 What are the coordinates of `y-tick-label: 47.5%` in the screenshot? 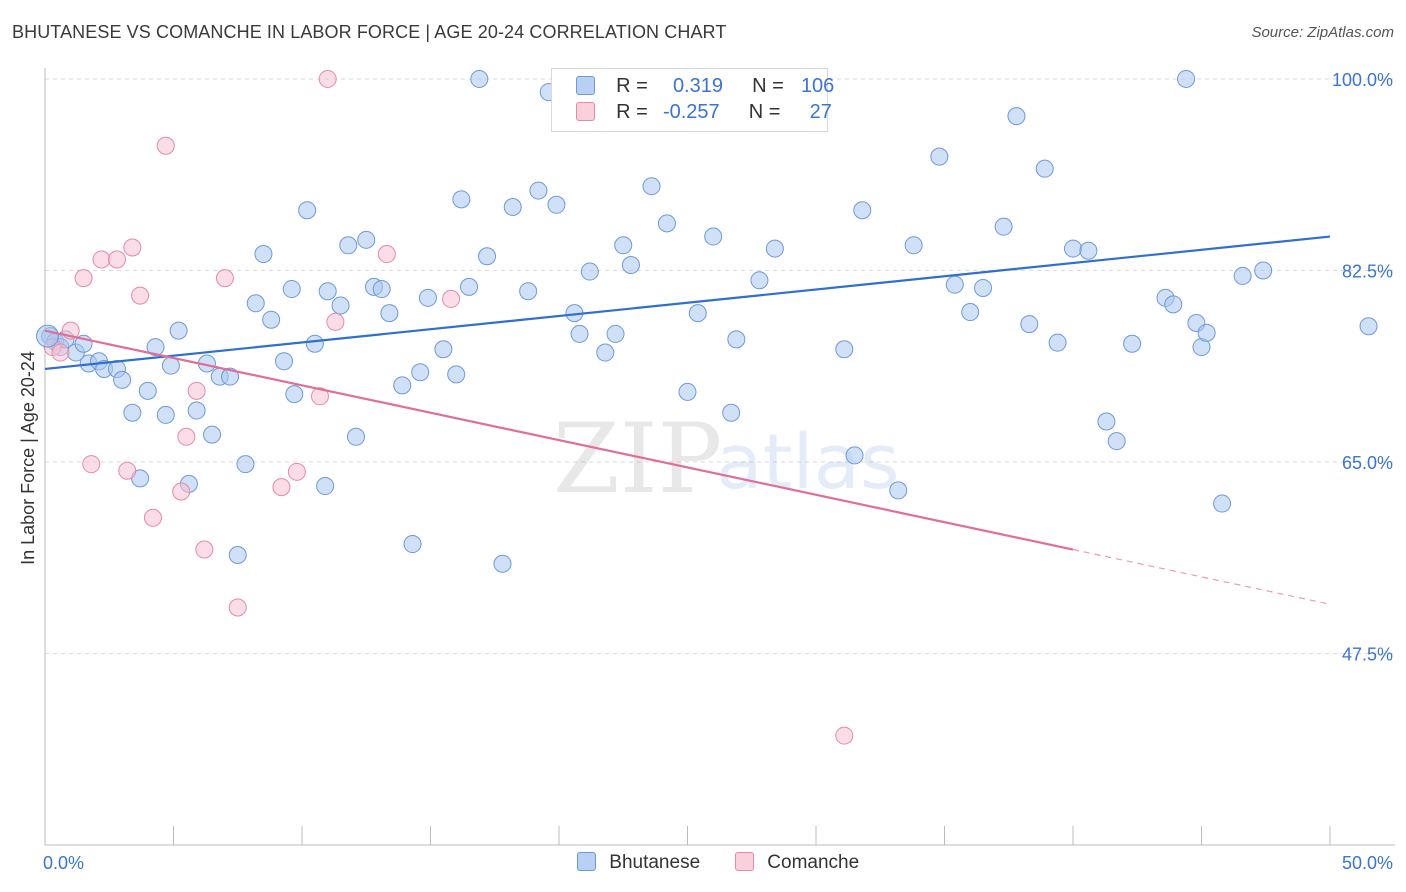 It's located at (1367, 654).